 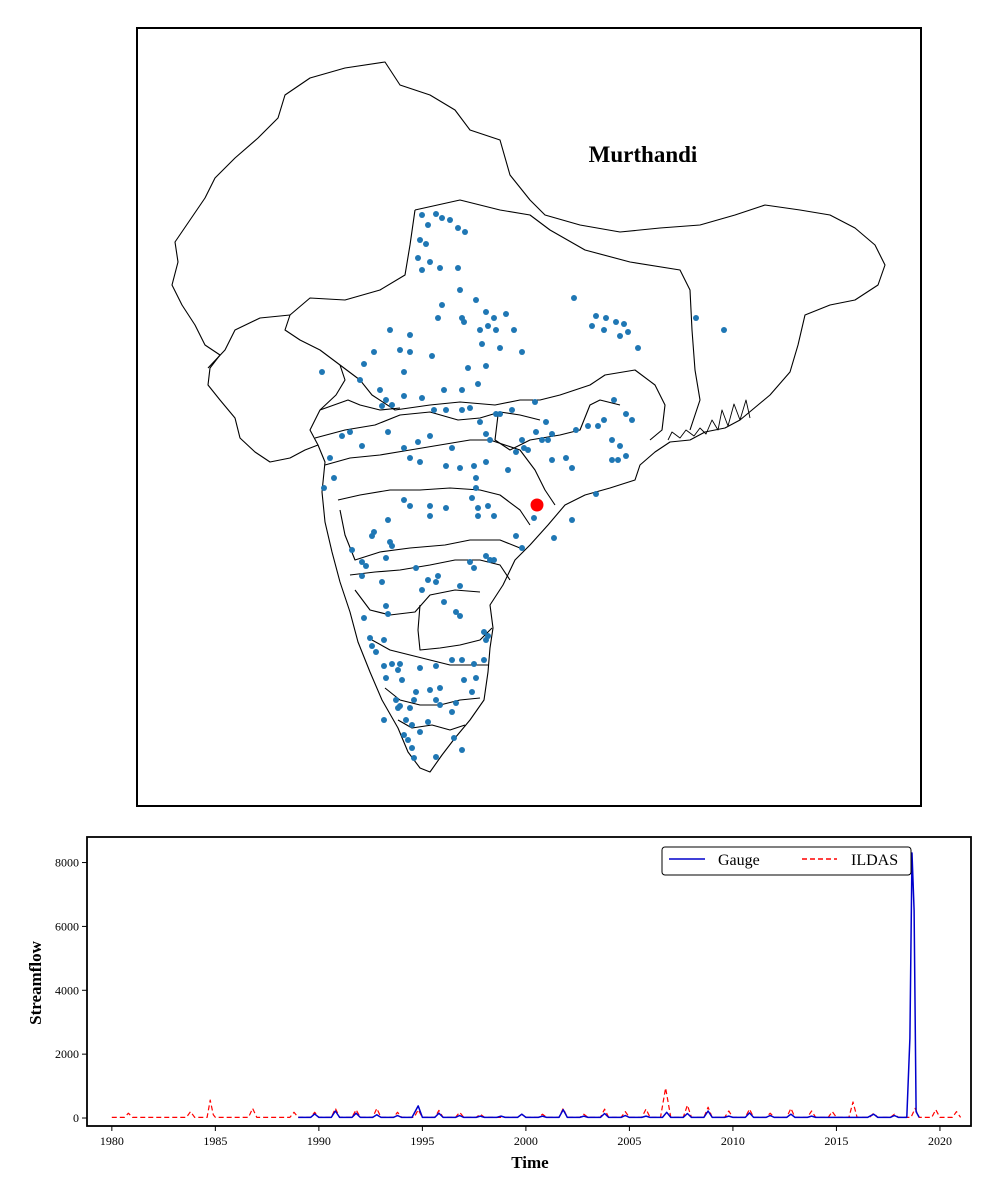 I want to click on selected-station, so click(x=537, y=505).